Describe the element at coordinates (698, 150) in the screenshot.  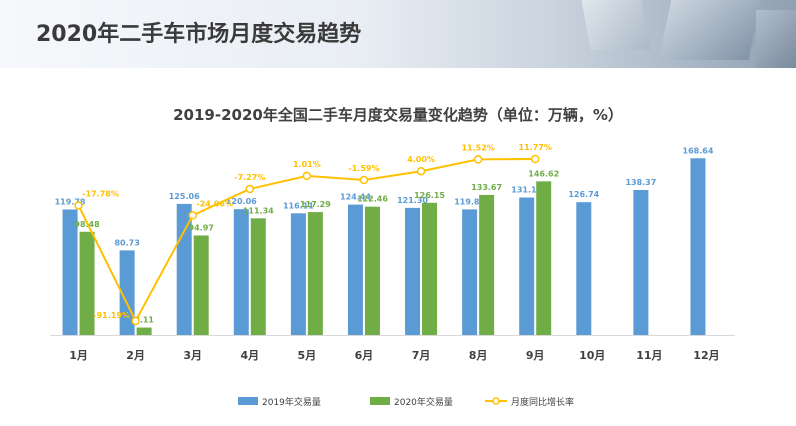
I see `data-label-2019: 168.64` at that location.